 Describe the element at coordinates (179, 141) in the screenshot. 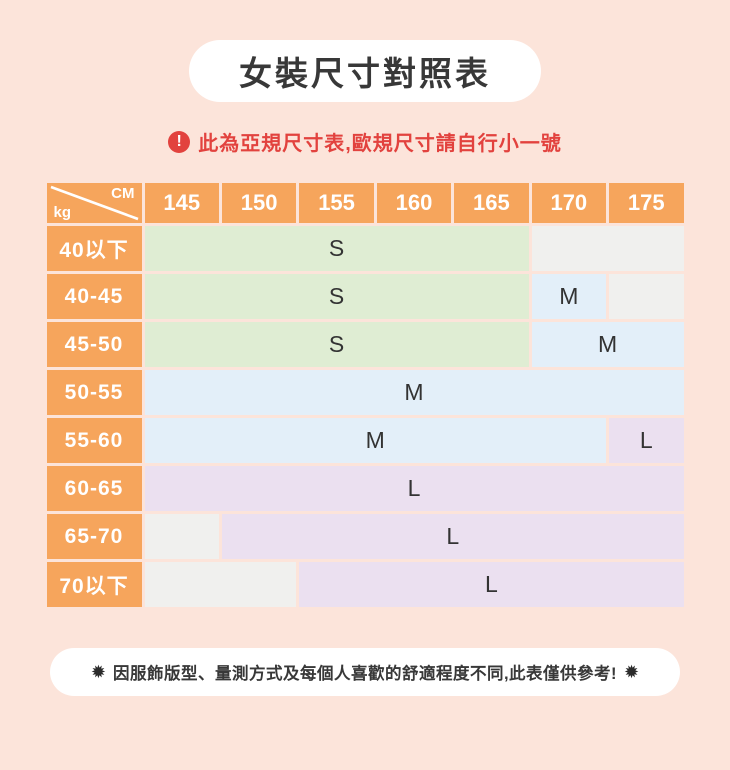

I see `exclamation-circle-icon: !` at that location.